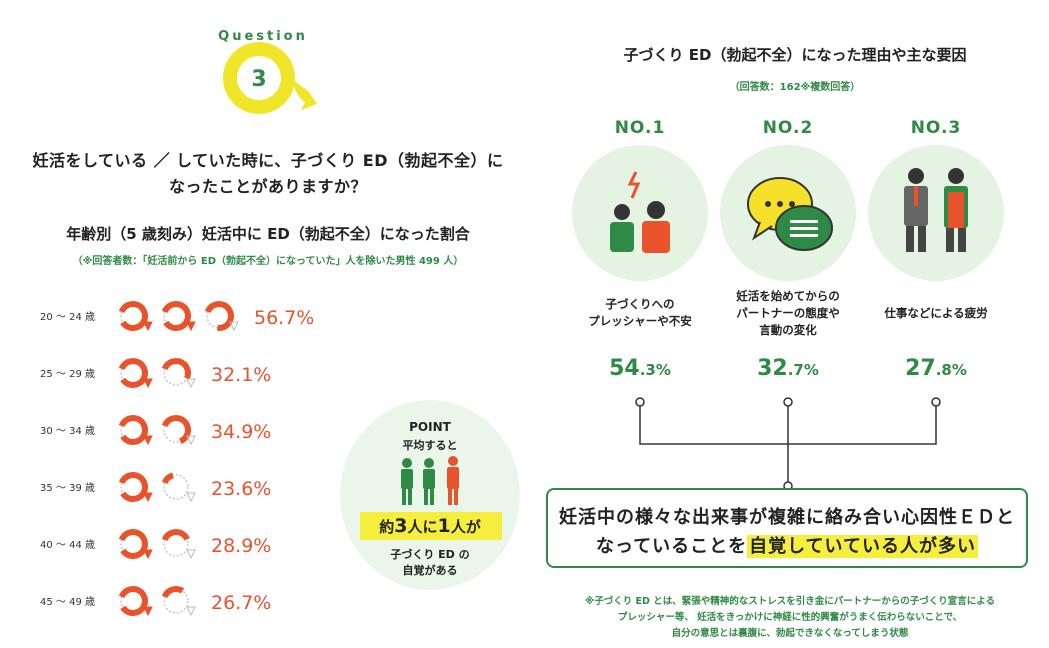 The height and width of the screenshot is (648, 1049). I want to click on footnote-line3: 自分の意思とは裏腹に、勃起できなくなってしまう状態, so click(790, 633).